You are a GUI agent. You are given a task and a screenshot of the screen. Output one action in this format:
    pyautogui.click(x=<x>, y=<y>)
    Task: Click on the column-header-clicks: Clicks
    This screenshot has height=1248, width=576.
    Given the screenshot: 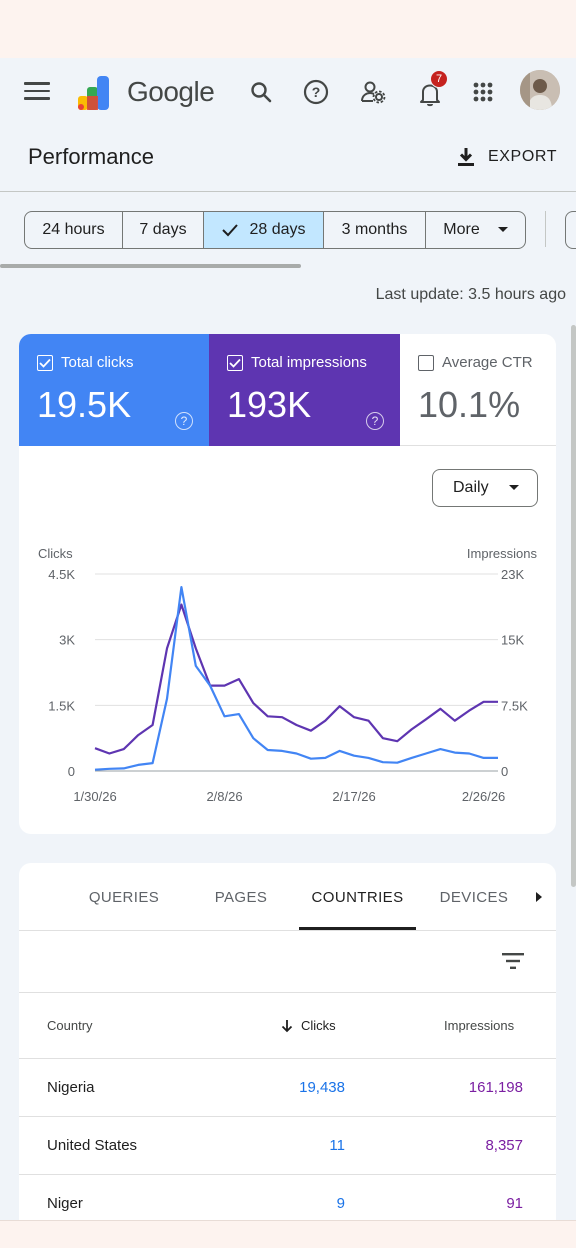 What is the action you would take?
    pyautogui.click(x=308, y=1025)
    